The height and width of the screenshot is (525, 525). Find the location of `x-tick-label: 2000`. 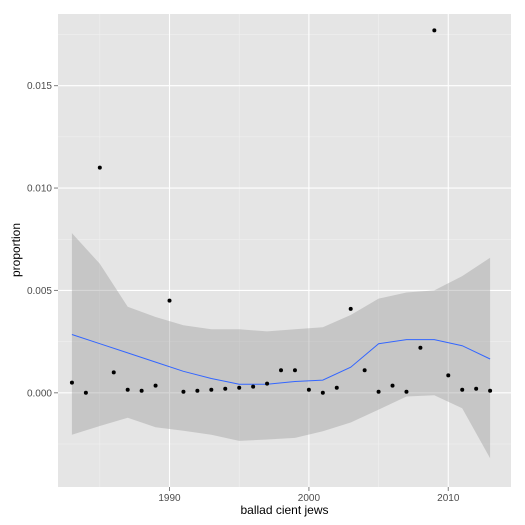

x-tick-label: 2000 is located at coordinates (309, 498).